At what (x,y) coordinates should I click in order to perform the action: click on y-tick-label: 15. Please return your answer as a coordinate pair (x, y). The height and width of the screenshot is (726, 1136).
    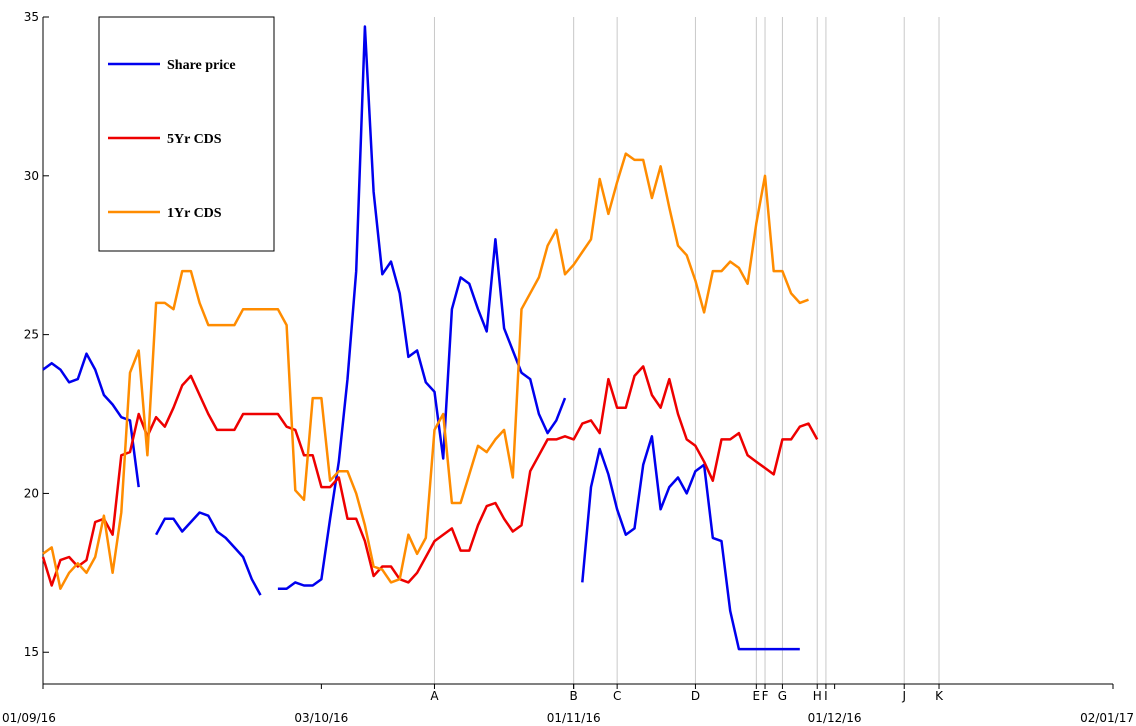
    Looking at the image, I should click on (31, 652).